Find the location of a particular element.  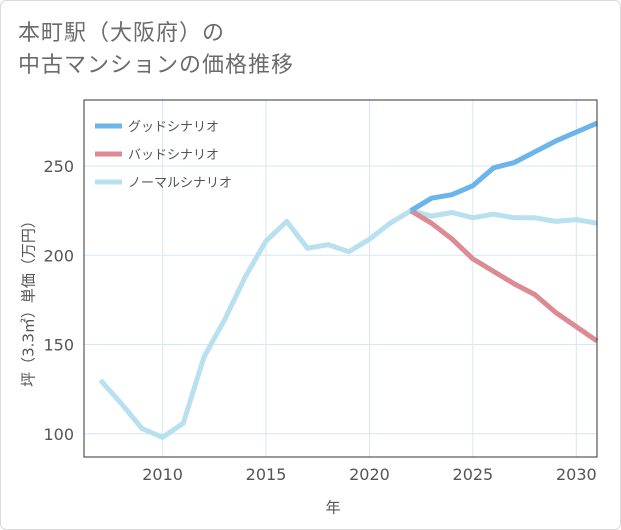

title-line-1: 本町駅（大阪府）の is located at coordinates (122, 33).